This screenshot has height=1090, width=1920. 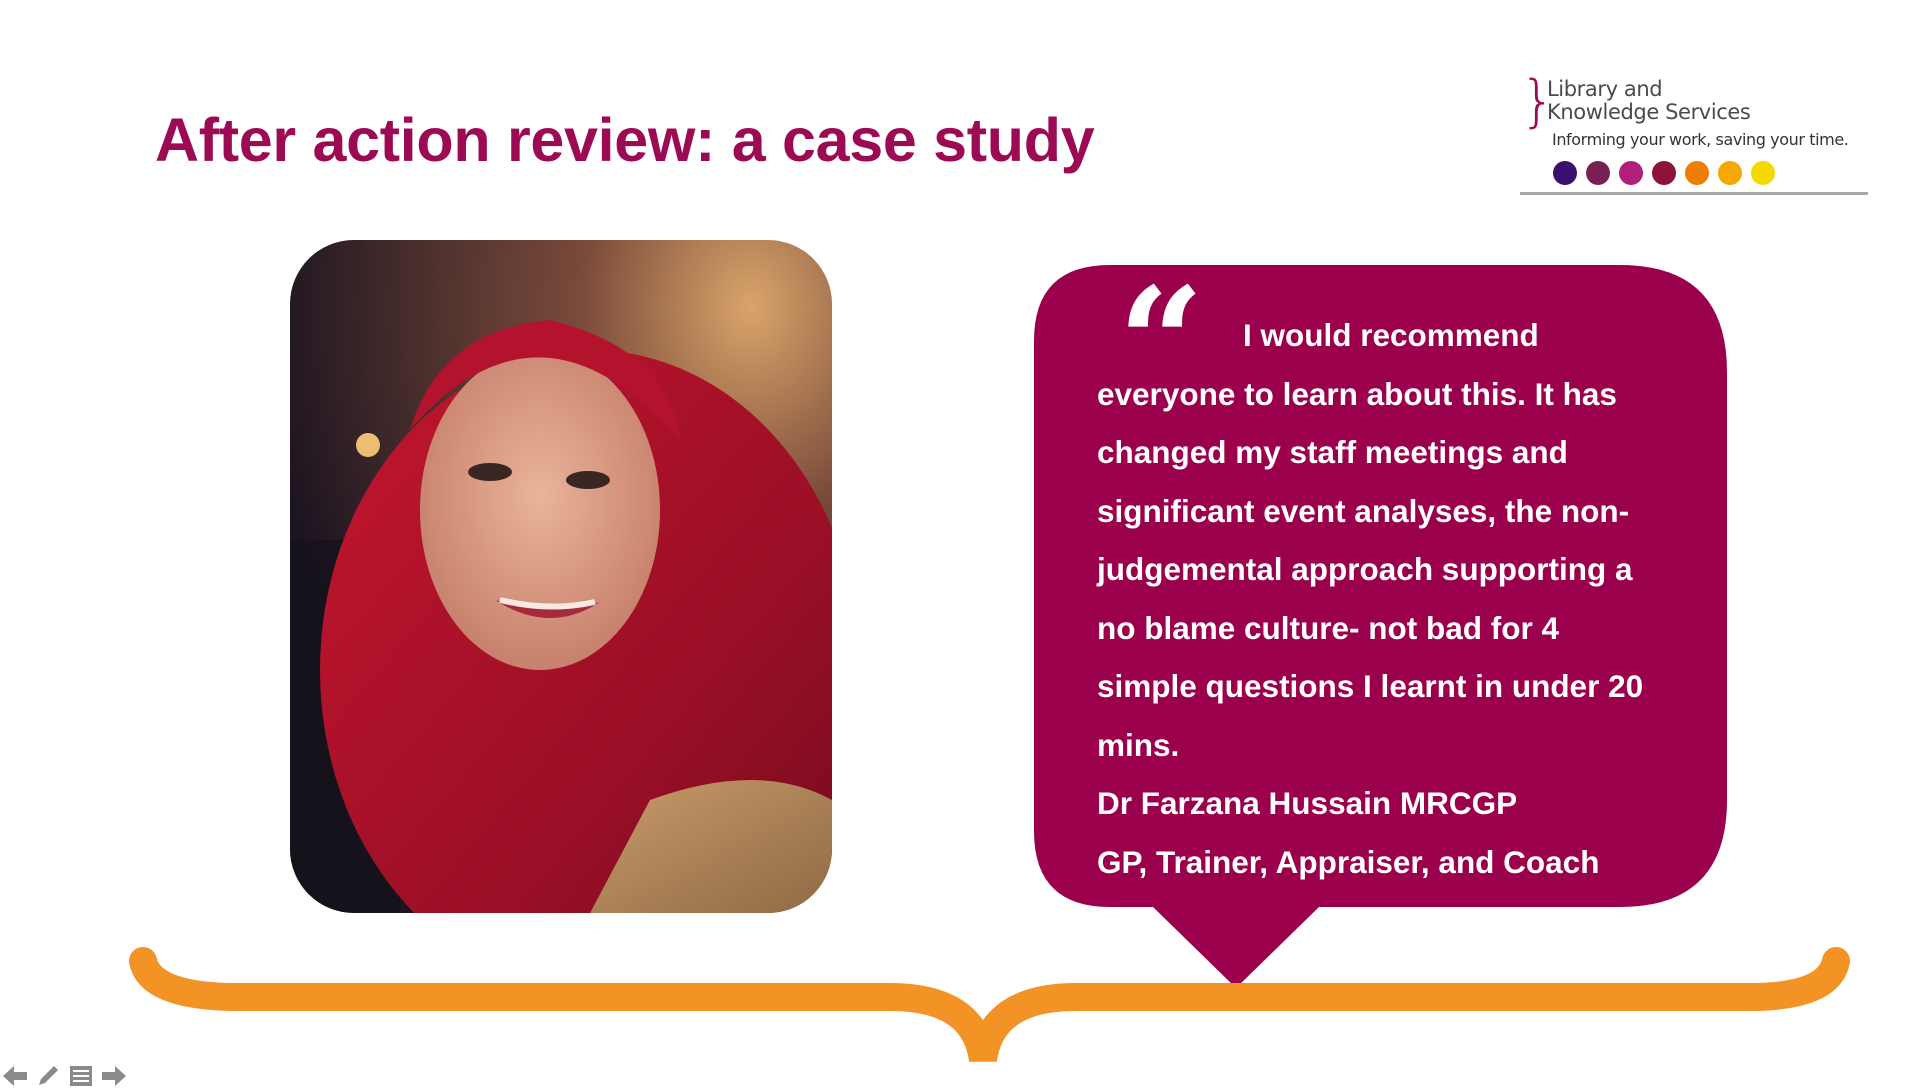 I want to click on slide-menu-button, so click(x=81, y=1076).